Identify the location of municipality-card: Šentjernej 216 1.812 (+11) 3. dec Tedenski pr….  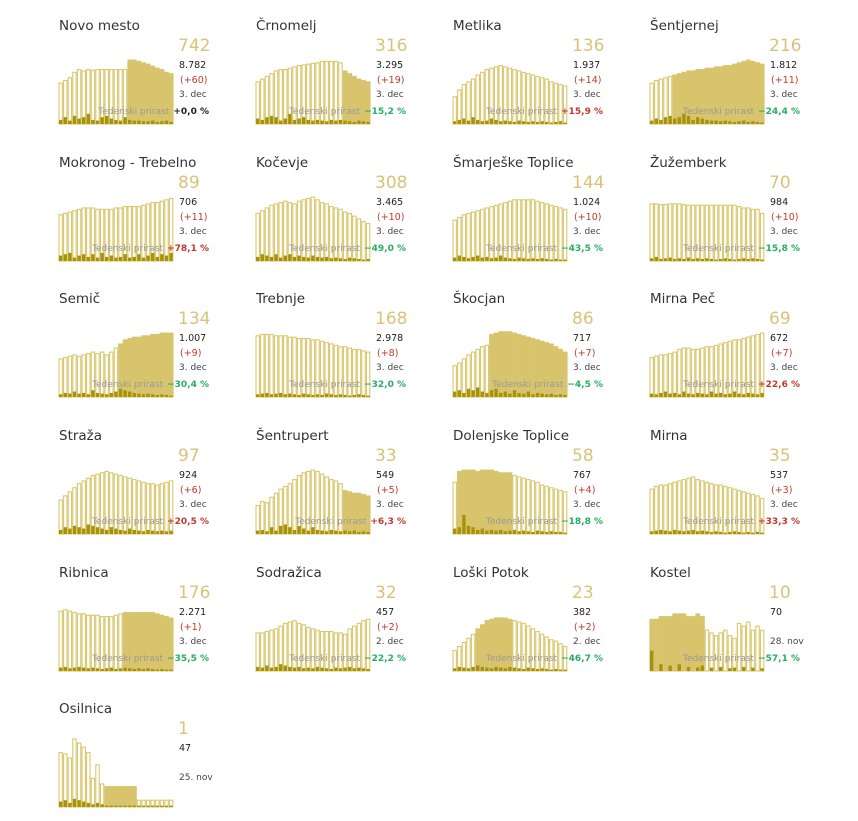
(744, 78).